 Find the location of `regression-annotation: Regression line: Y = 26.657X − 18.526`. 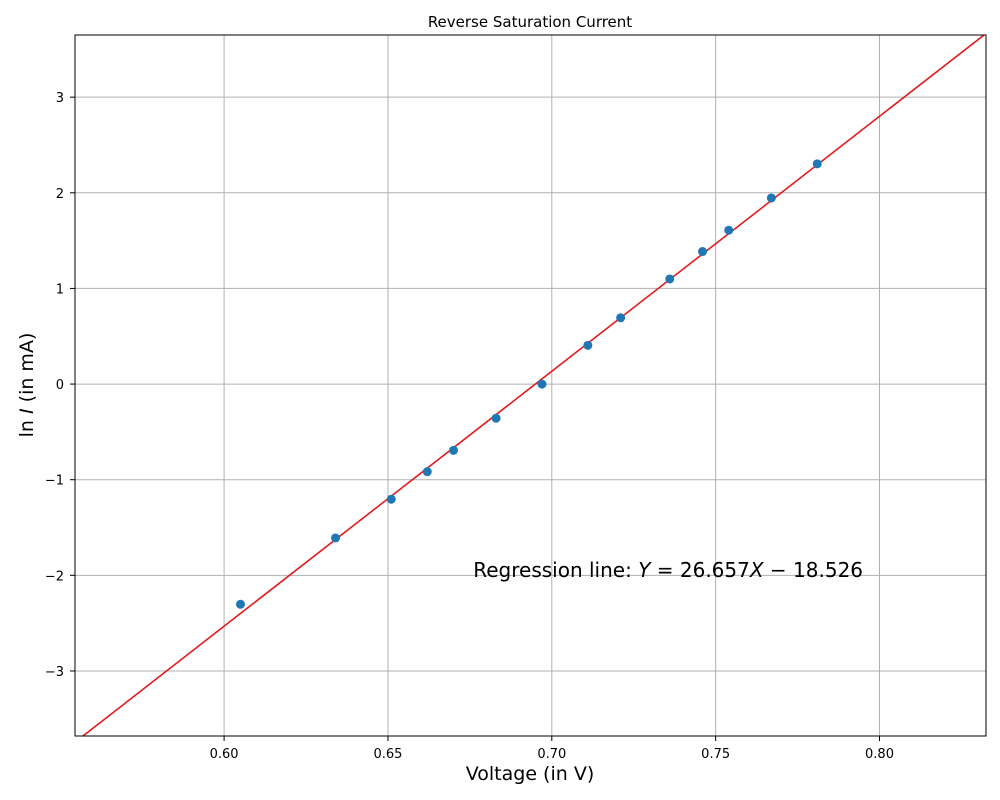

regression-annotation: Regression line: Y = 26.657X − 18.526 is located at coordinates (668, 570).